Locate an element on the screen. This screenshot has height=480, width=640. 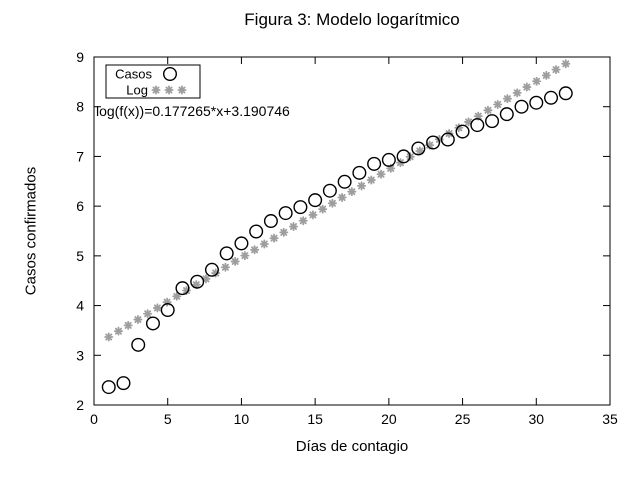
y-tick-label: 7 is located at coordinates (80, 156).